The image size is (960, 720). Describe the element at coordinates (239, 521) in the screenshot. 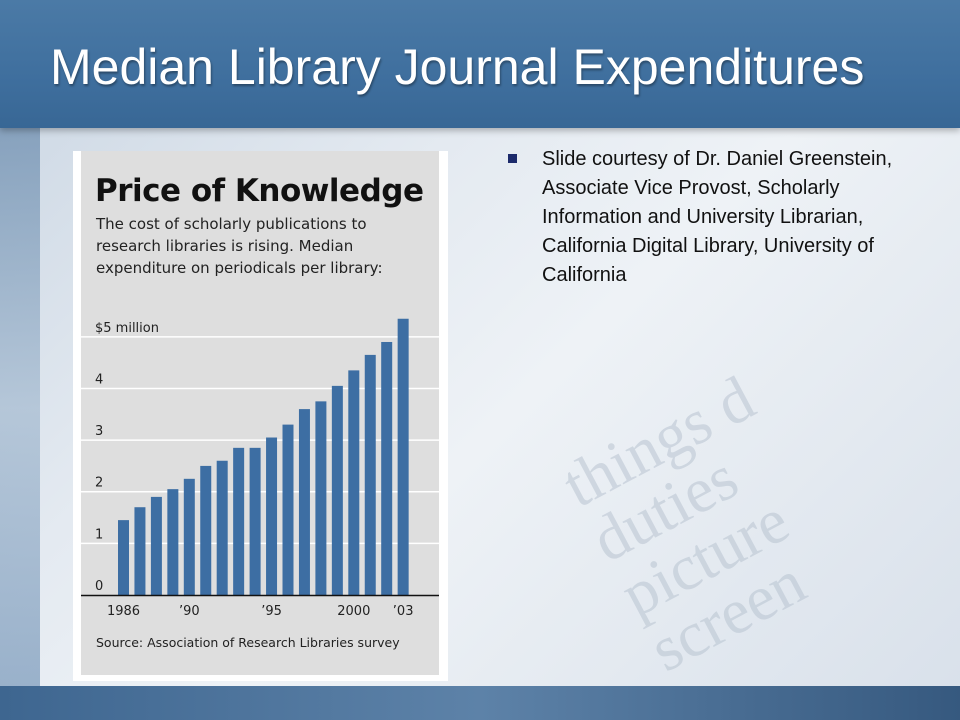

I see `bar-1993` at that location.